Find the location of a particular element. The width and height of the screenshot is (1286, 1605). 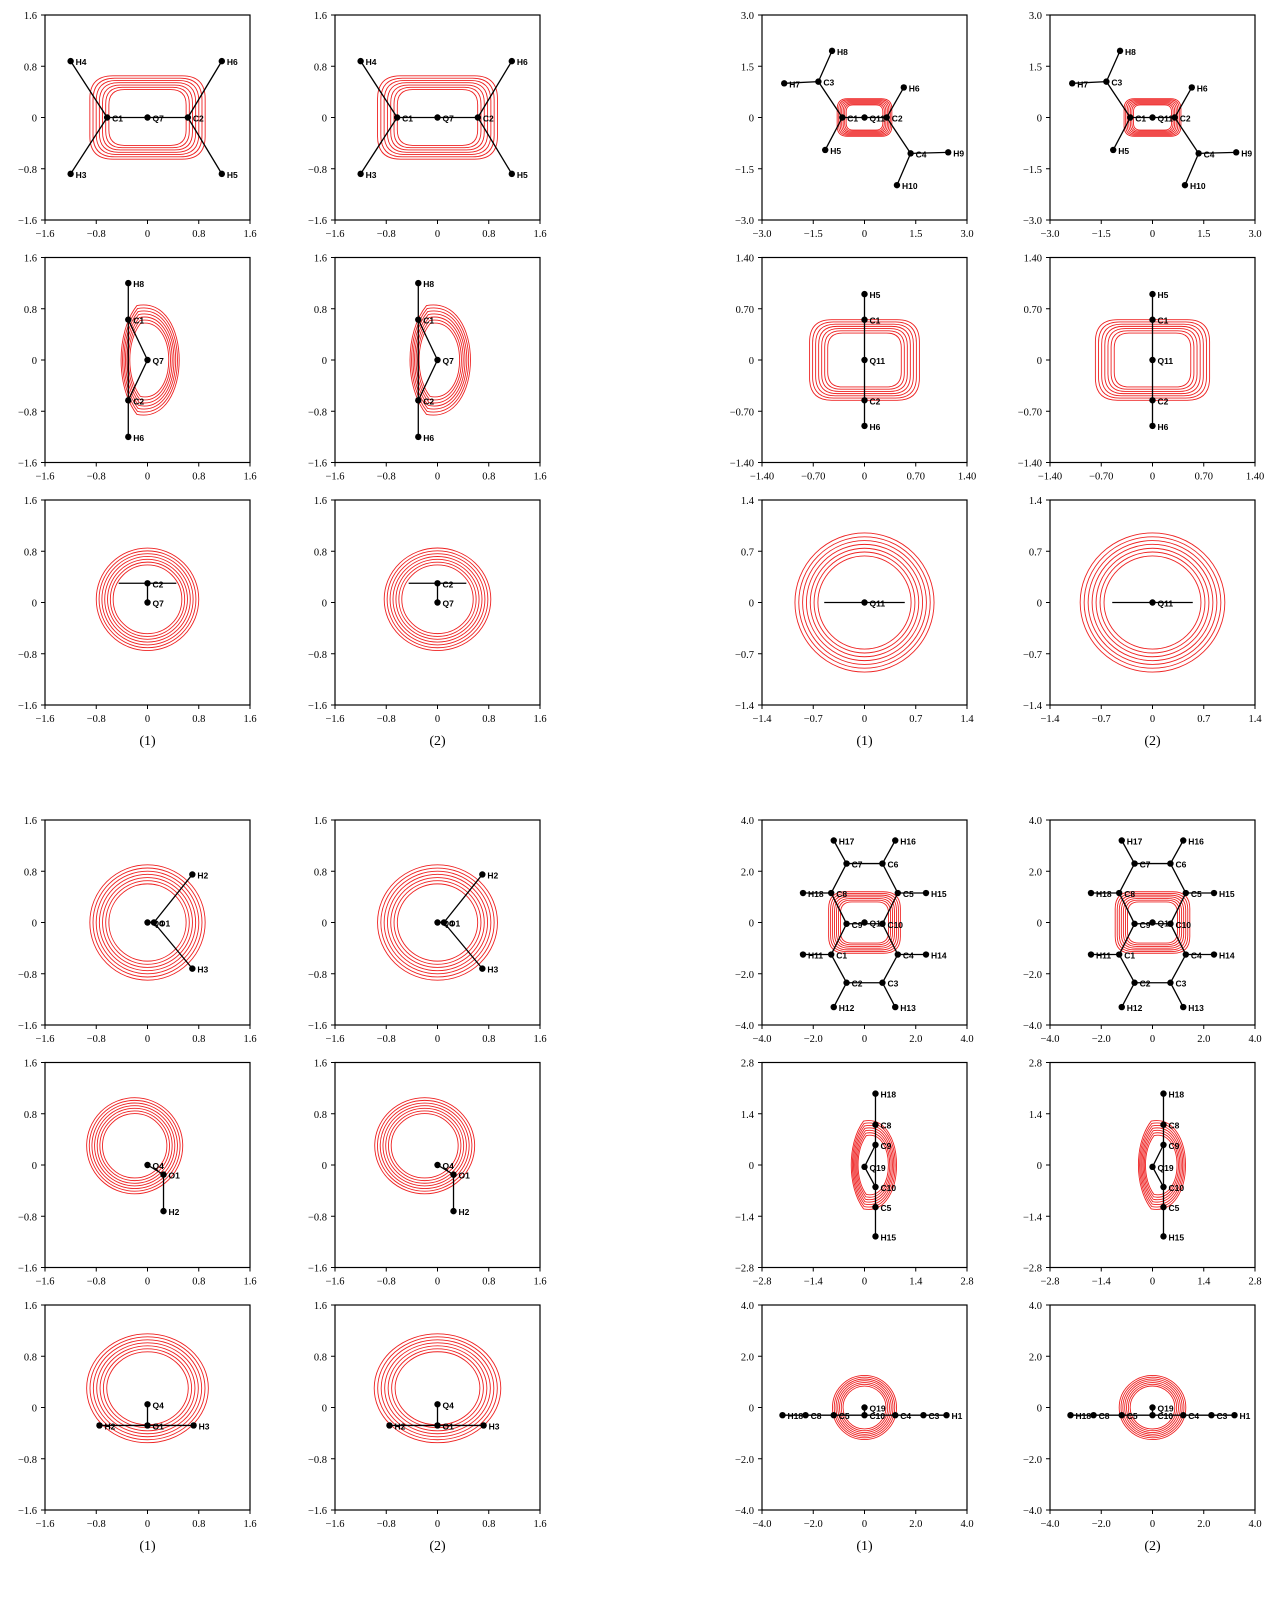

y-tick-label: 0.8 is located at coordinates (320, 67).